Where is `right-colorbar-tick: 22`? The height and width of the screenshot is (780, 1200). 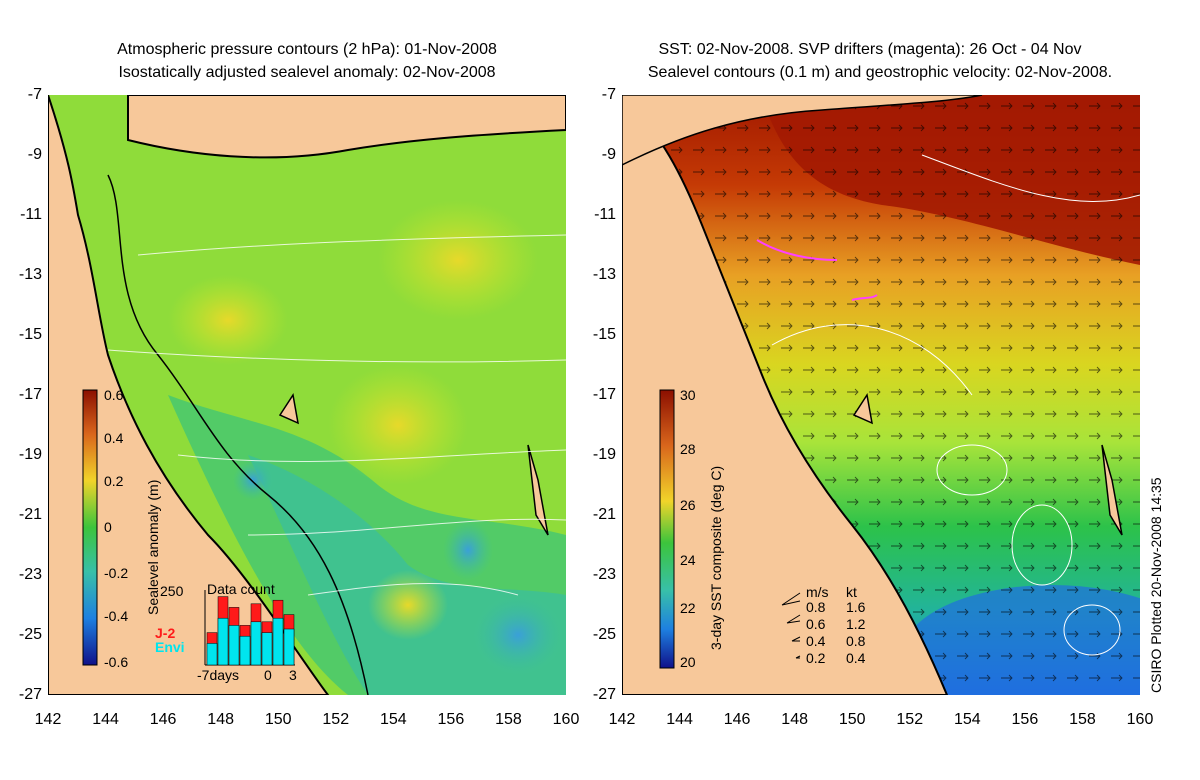 right-colorbar-tick: 22 is located at coordinates (688, 608).